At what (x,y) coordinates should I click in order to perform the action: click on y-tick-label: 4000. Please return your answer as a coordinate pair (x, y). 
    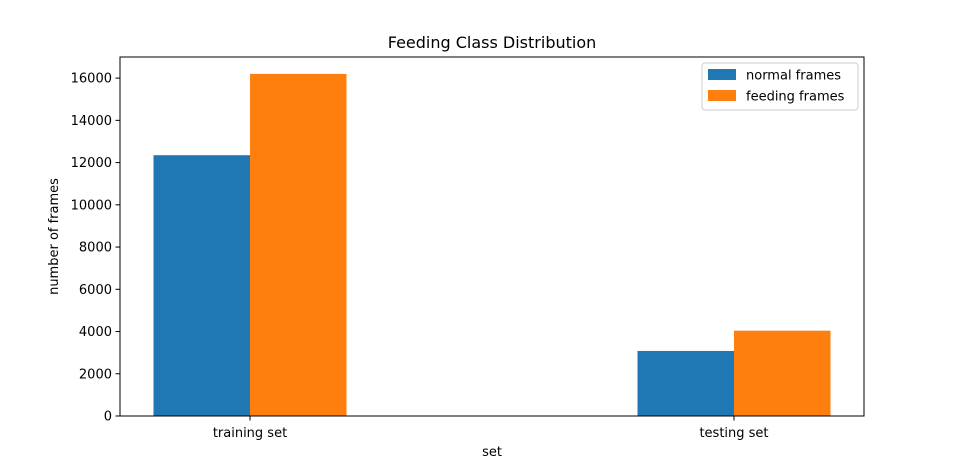
    Looking at the image, I should click on (95, 332).